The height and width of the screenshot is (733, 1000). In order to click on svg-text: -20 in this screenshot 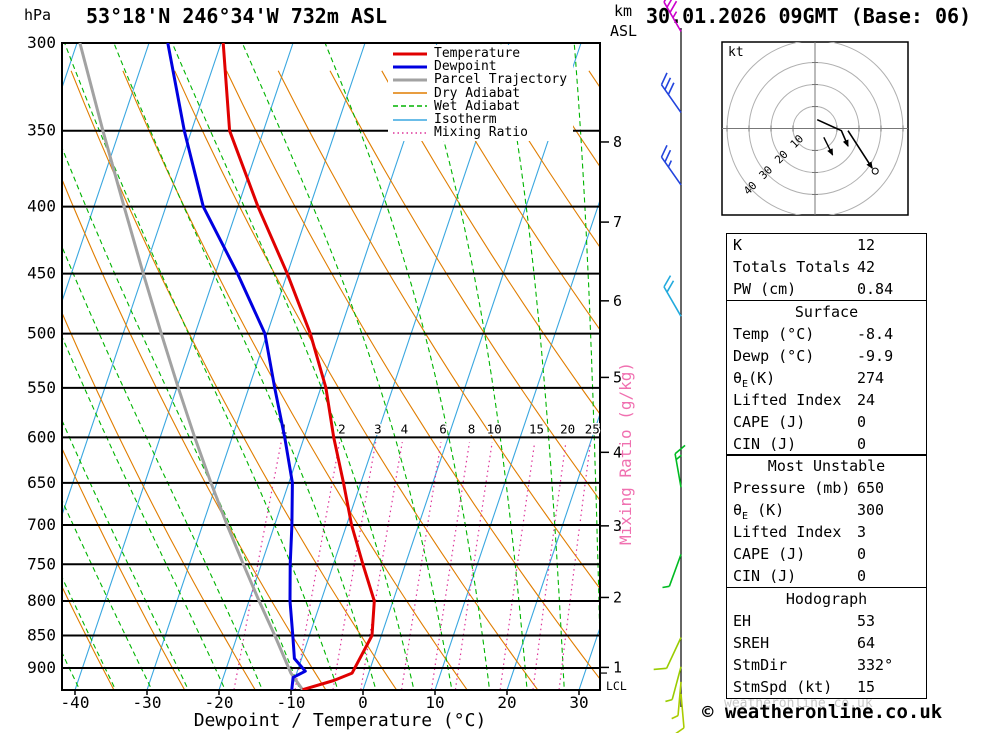, I will do `click(219, 702)`.